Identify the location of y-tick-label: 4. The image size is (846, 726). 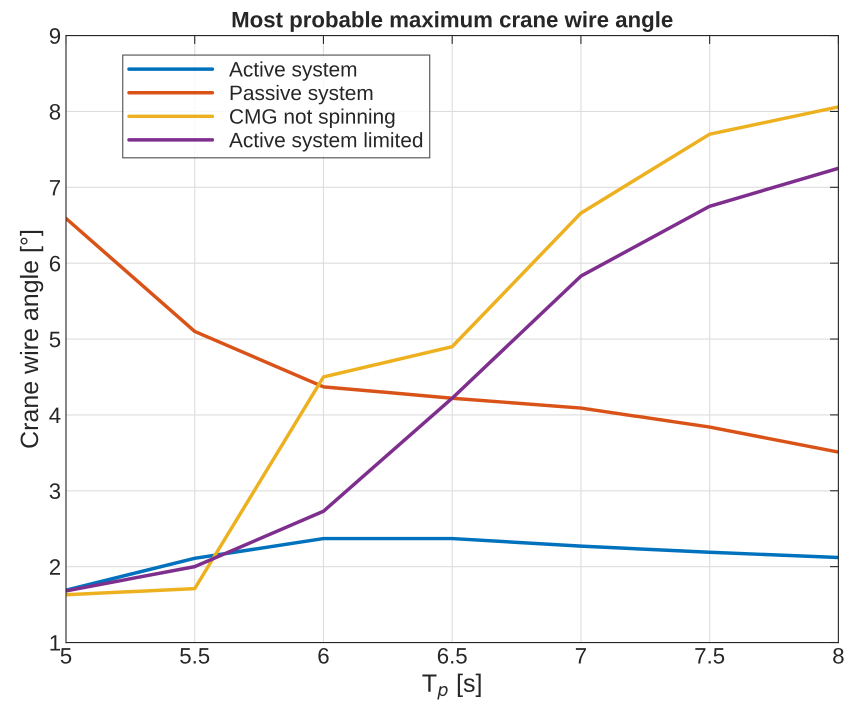
(54, 415).